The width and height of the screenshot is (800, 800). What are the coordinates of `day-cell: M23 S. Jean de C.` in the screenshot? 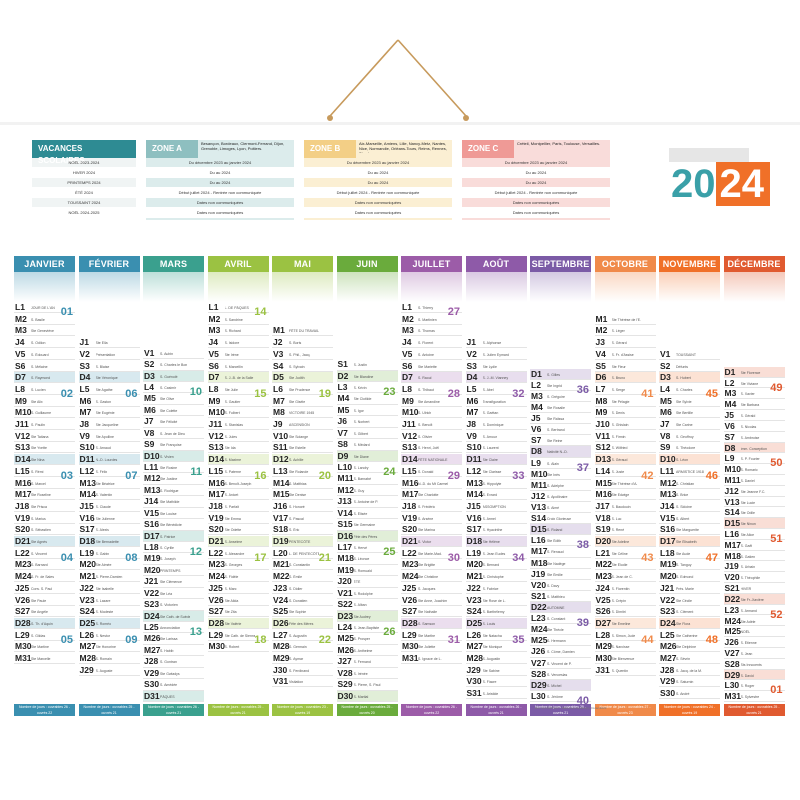 It's located at (625, 577).